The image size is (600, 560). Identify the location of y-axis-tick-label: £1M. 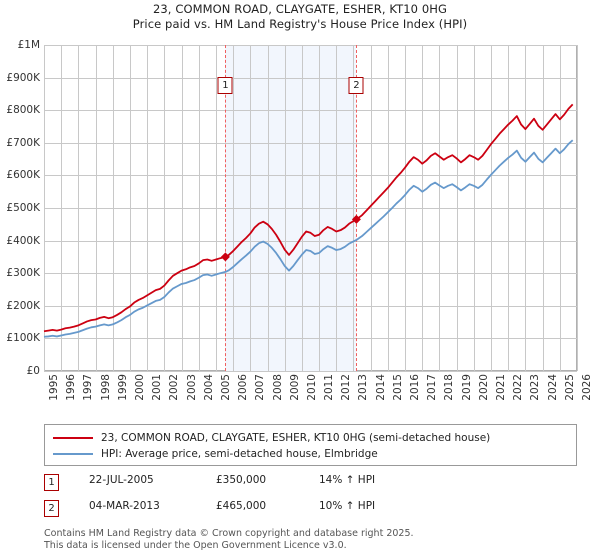
(28, 45).